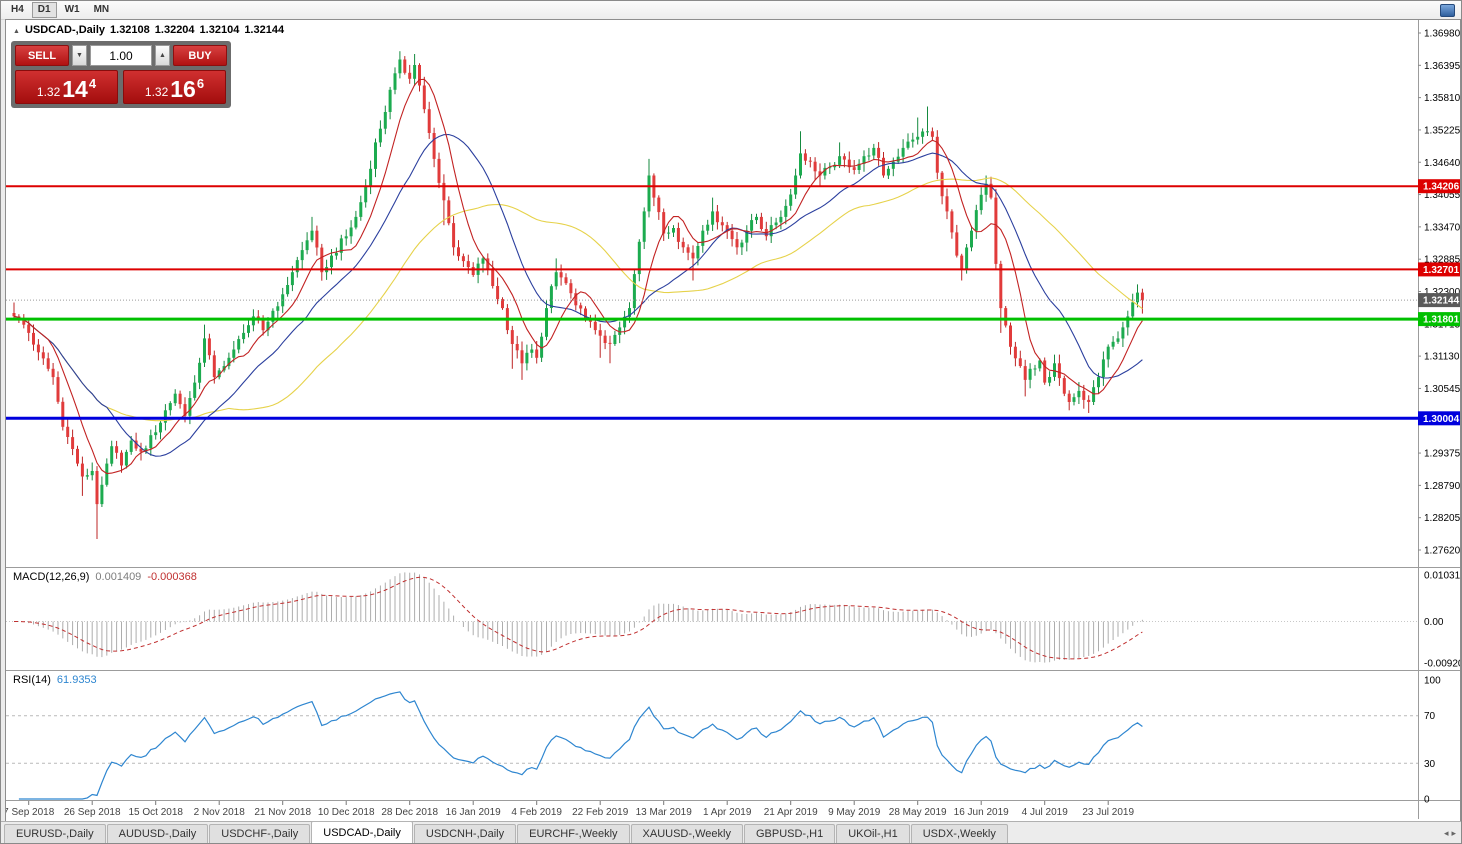 The width and height of the screenshot is (1462, 844). I want to click on svg-text: 1.28205, so click(1442, 518).